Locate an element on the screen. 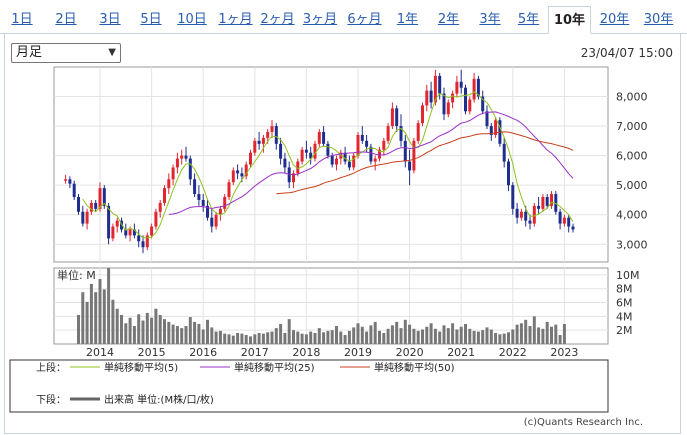 The image size is (687, 435). tab-3: 5日 is located at coordinates (151, 19).